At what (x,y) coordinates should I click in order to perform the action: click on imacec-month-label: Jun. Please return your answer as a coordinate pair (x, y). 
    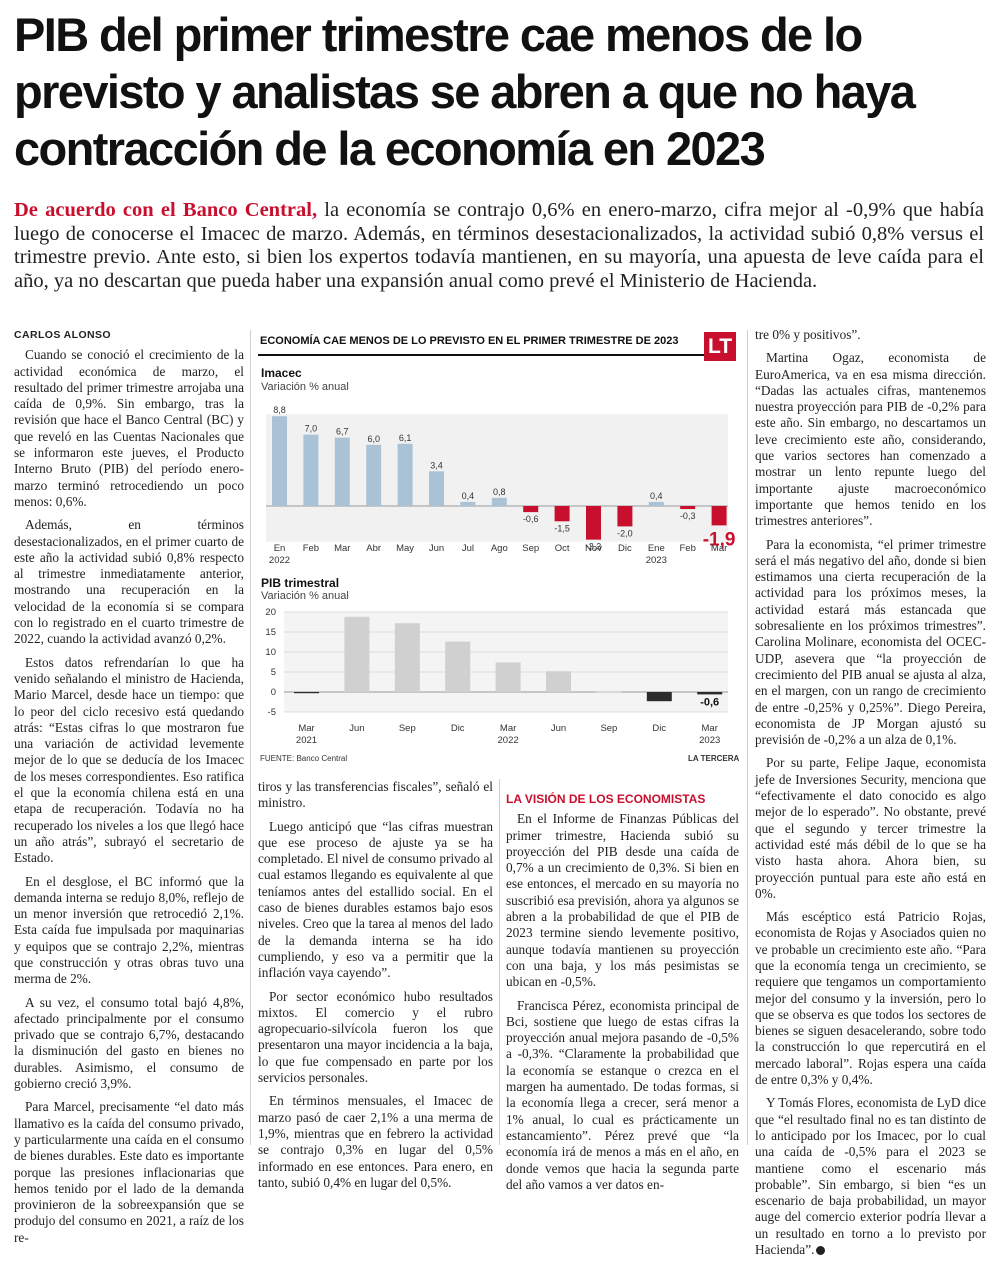
    Looking at the image, I should click on (436, 548).